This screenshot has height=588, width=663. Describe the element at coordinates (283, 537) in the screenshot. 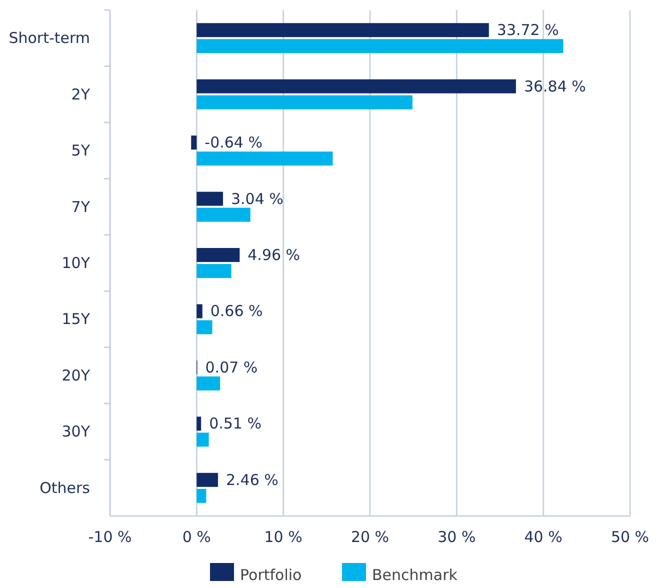

I see `x-tick-label: 10 %` at that location.